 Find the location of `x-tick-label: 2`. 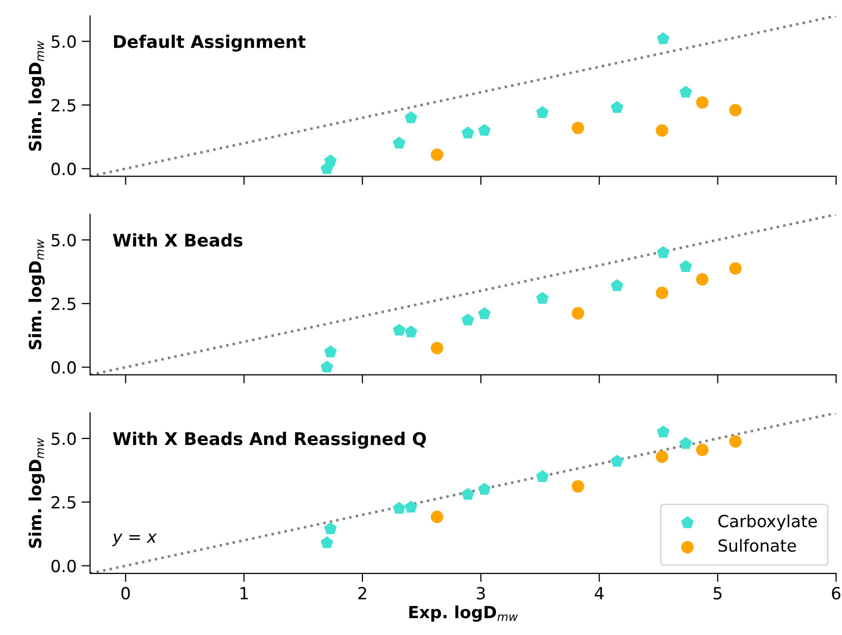

x-tick-label: 2 is located at coordinates (362, 593).